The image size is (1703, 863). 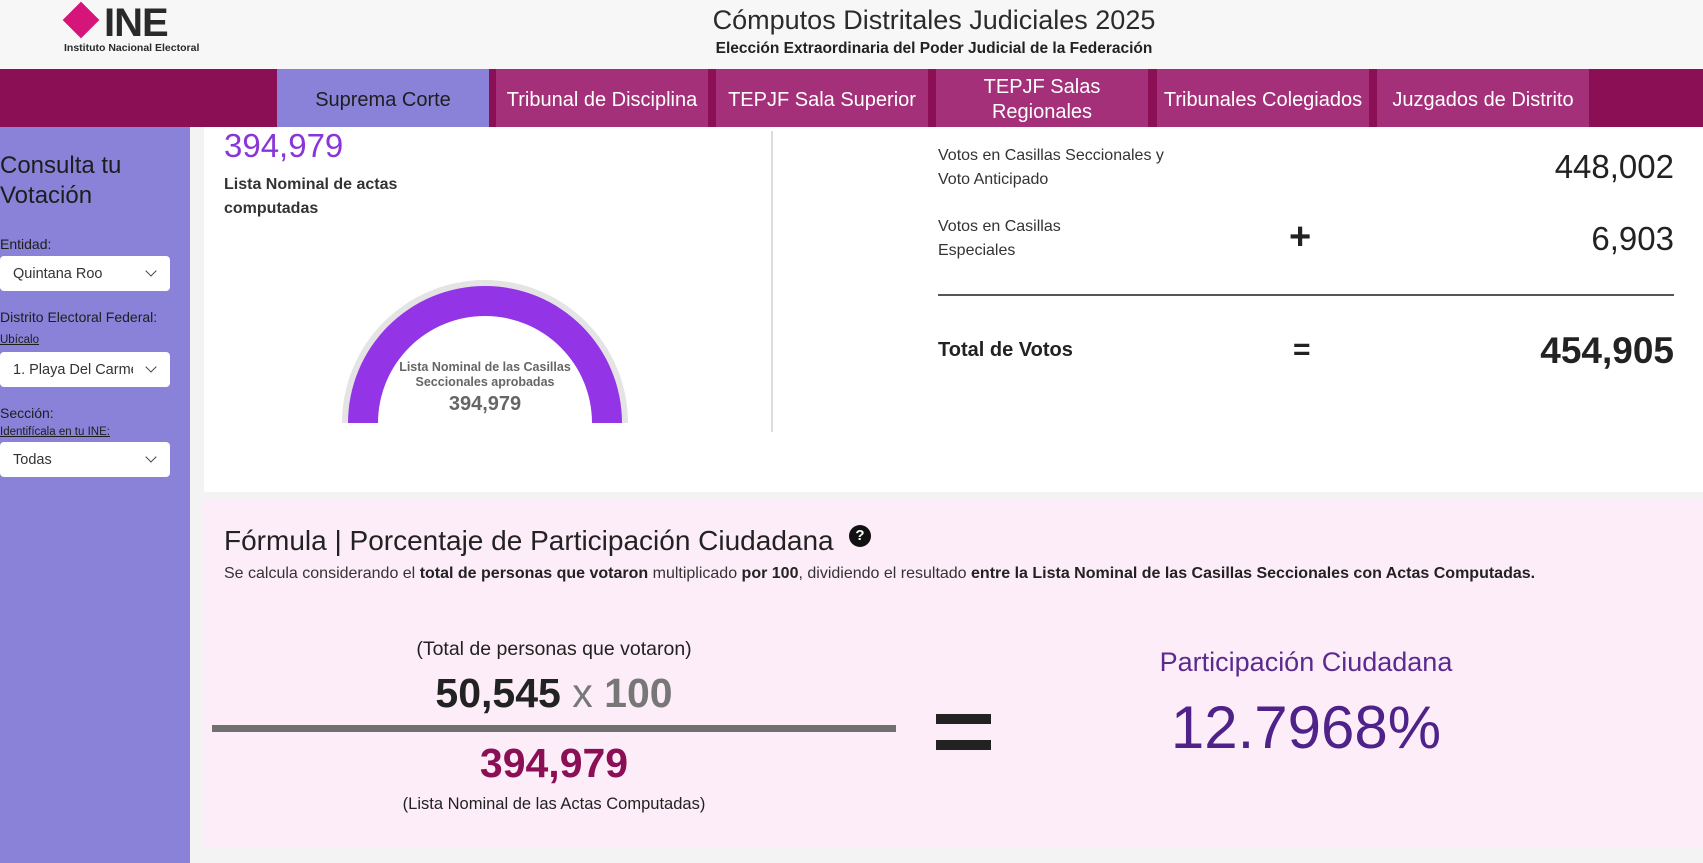 What do you see at coordinates (554, 728) in the screenshot?
I see `fraction-line` at bounding box center [554, 728].